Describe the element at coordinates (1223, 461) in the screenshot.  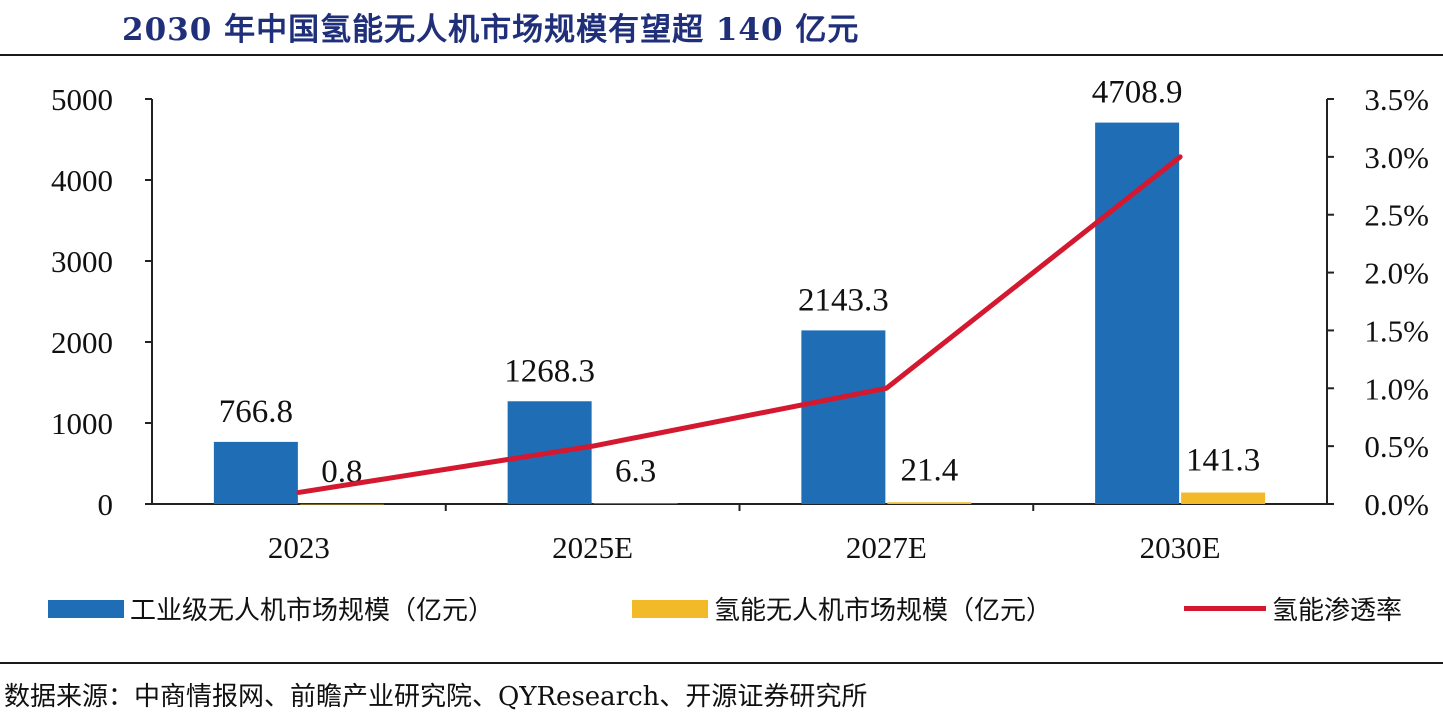
I see `data-label-hydrogen: 141.3` at that location.